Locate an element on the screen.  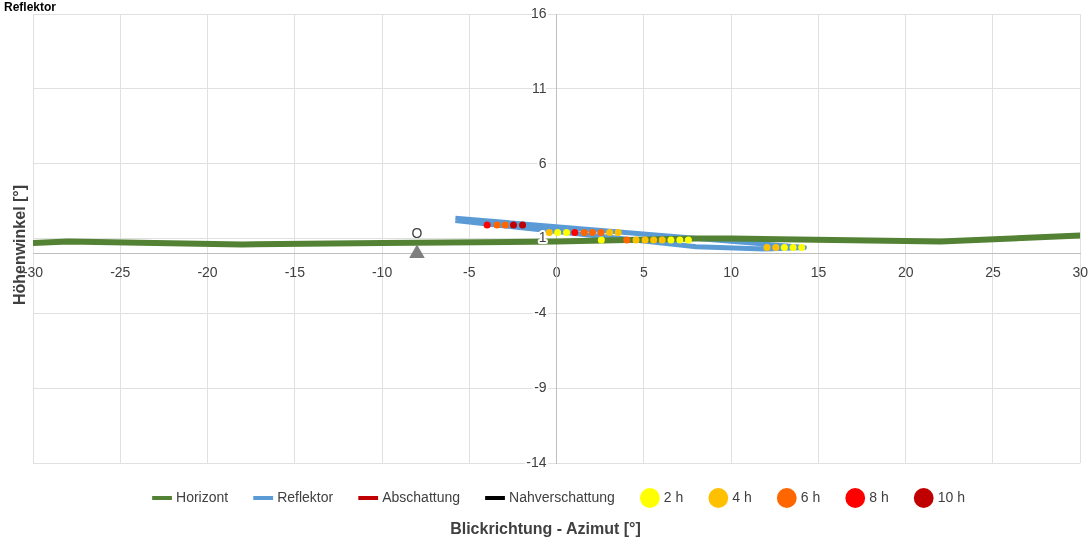
legend-label: Horizont is located at coordinates (202, 496).